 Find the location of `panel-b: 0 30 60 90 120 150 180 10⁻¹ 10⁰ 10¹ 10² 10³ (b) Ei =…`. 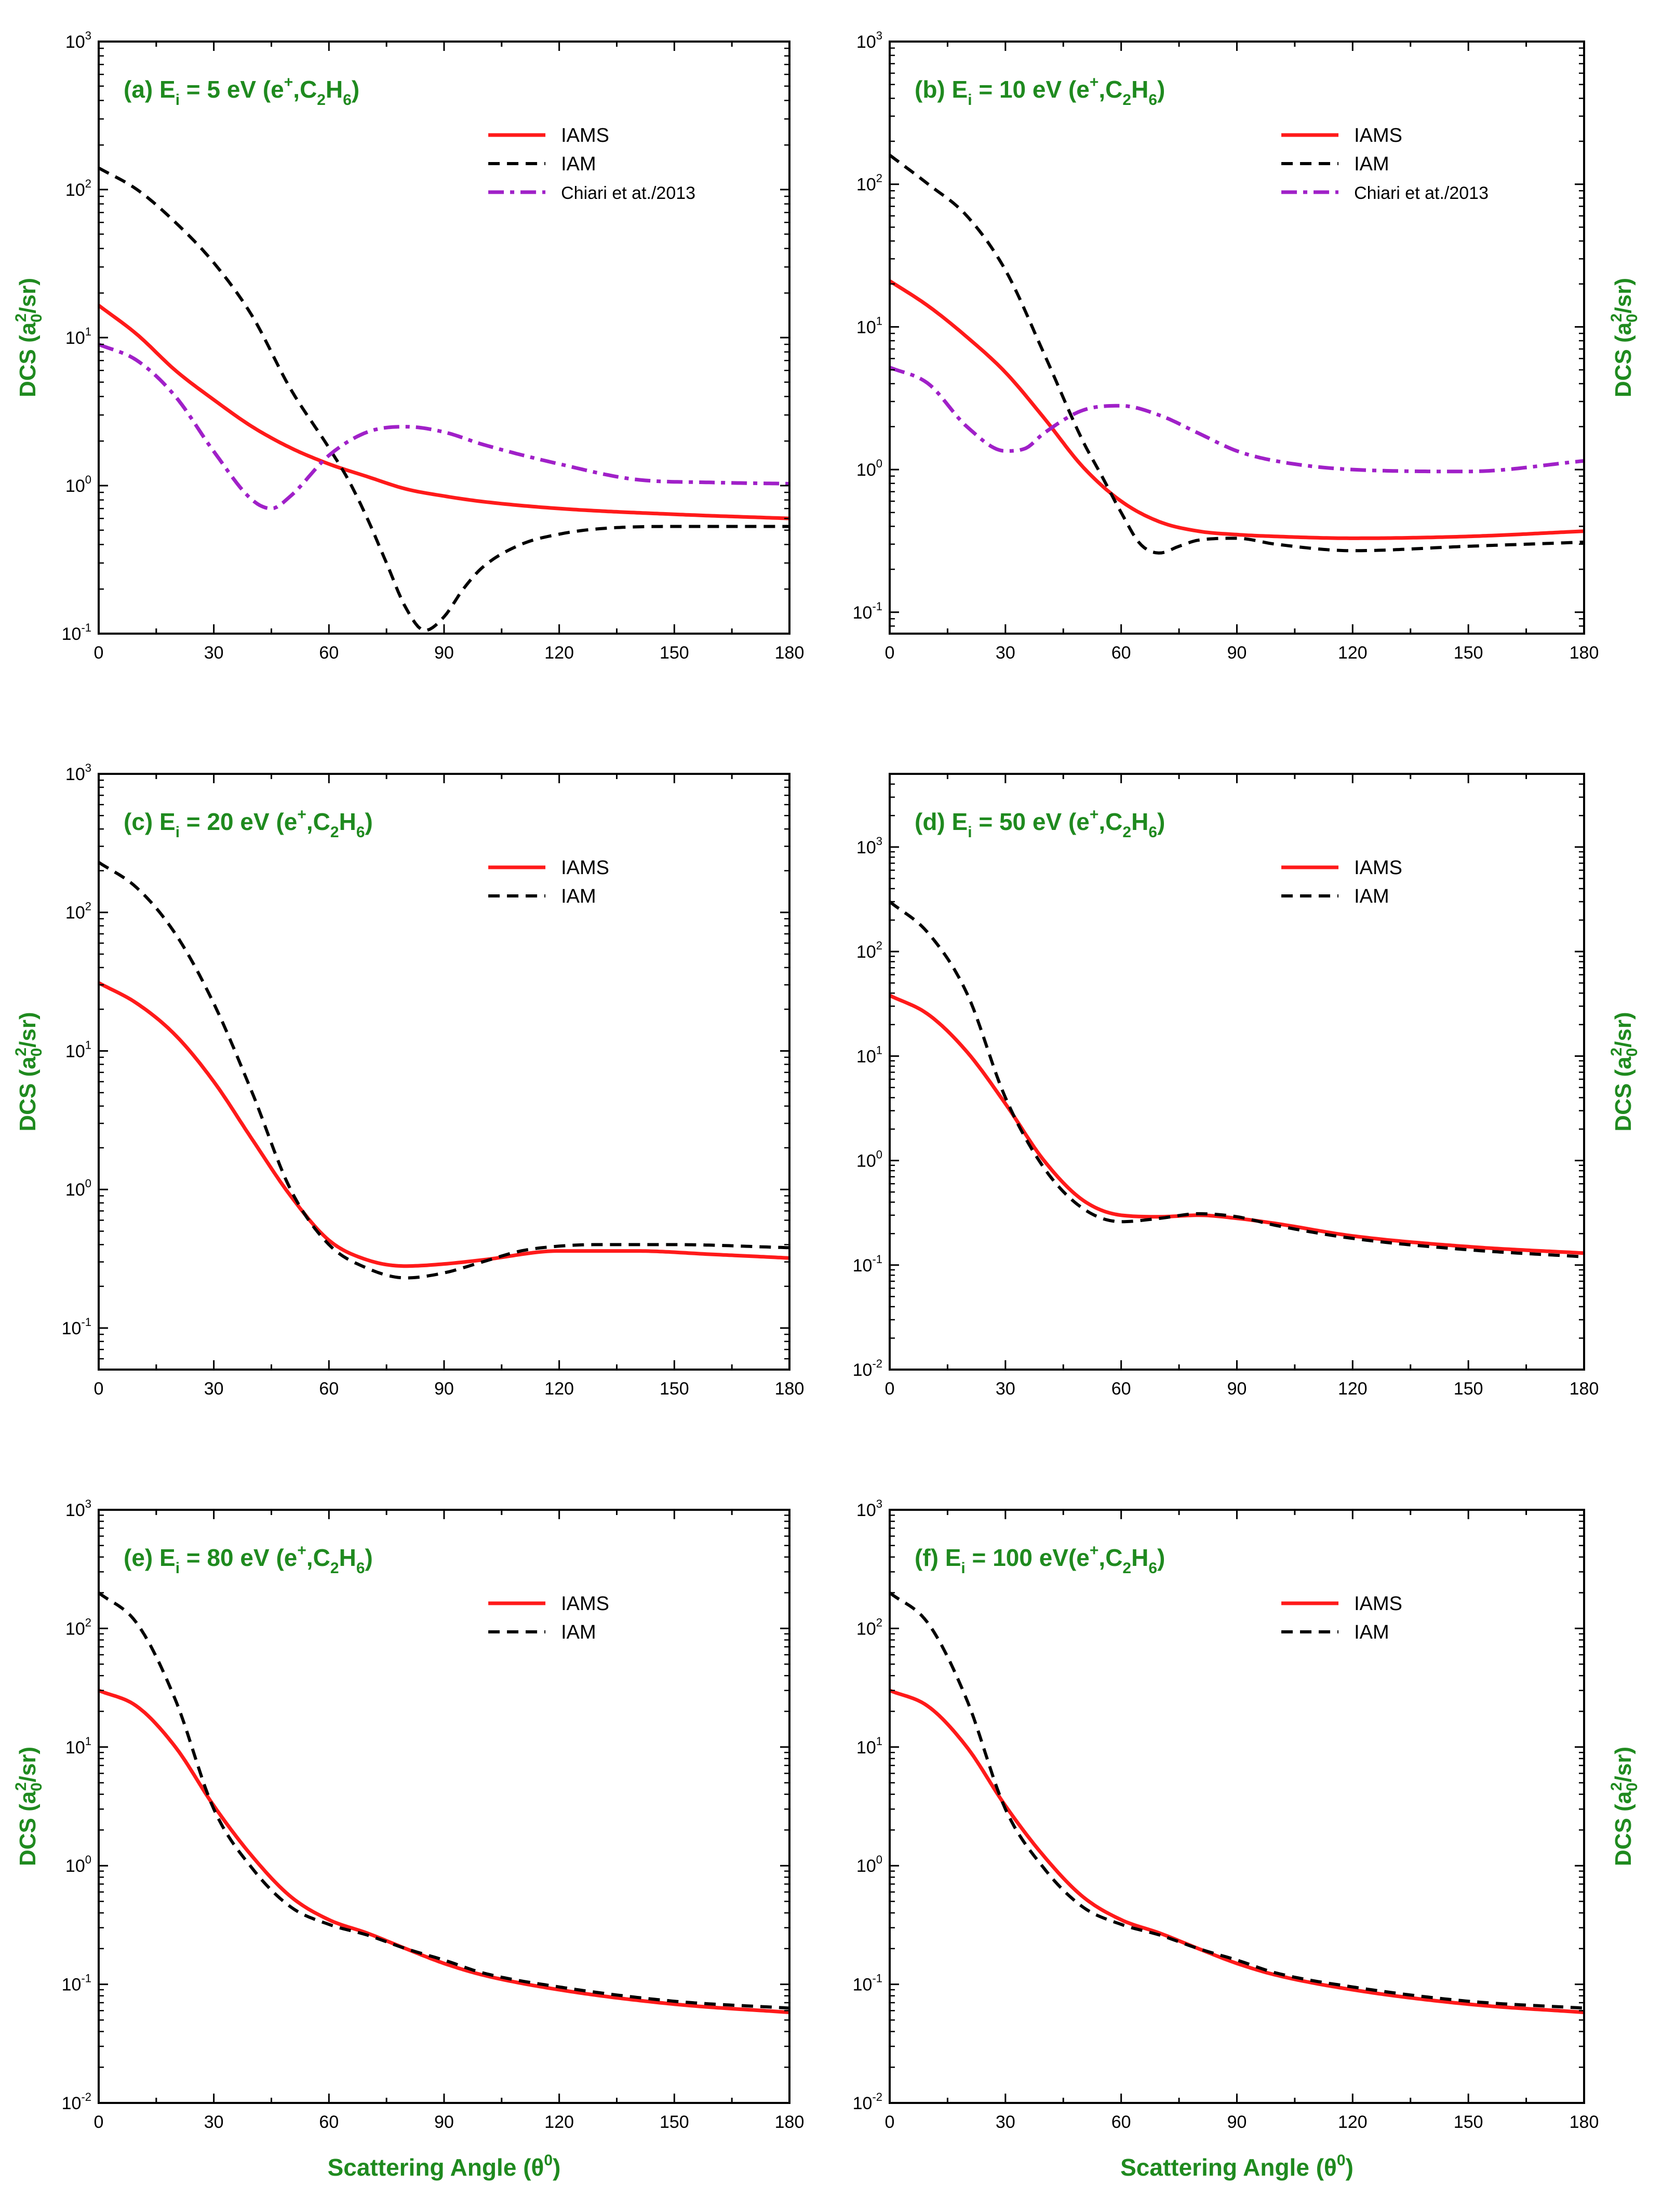

panel-b: 0 30 60 90 120 150 180 10⁻¹ 10⁰ 10¹ 10² 10³ (b) Ei =… is located at coordinates (1247, 346).